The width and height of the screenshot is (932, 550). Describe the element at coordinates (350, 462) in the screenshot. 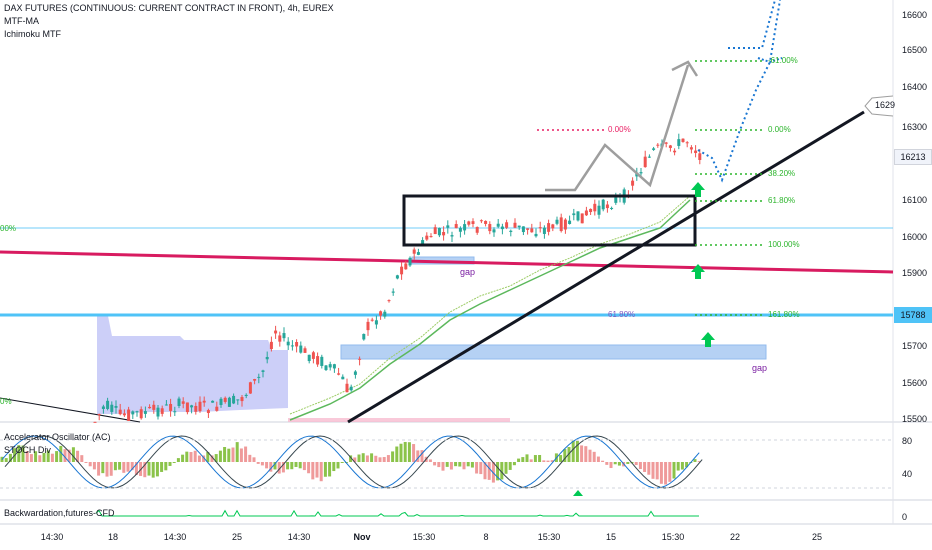

I see `accelerator-oscillator-bars` at that location.